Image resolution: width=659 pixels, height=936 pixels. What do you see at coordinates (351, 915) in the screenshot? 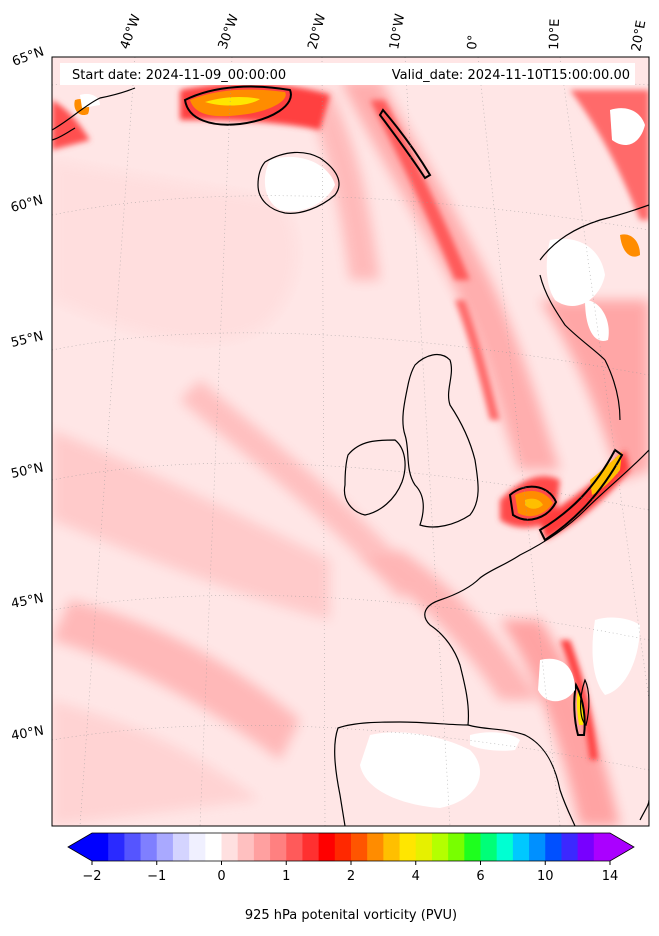
I see `colorbar-label: 925 hPa potenital vorticity (PVU)` at bounding box center [351, 915].